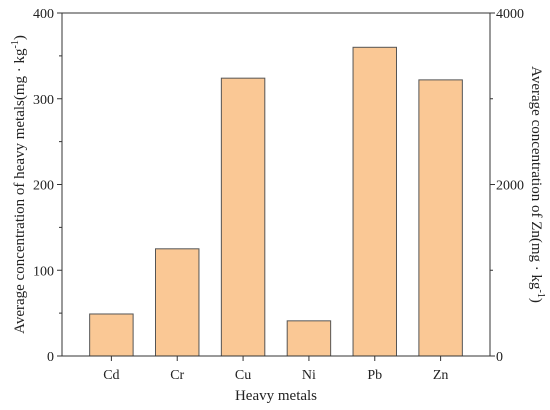  What do you see at coordinates (499, 357) in the screenshot?
I see `y-right-tick-label: 0` at bounding box center [499, 357].